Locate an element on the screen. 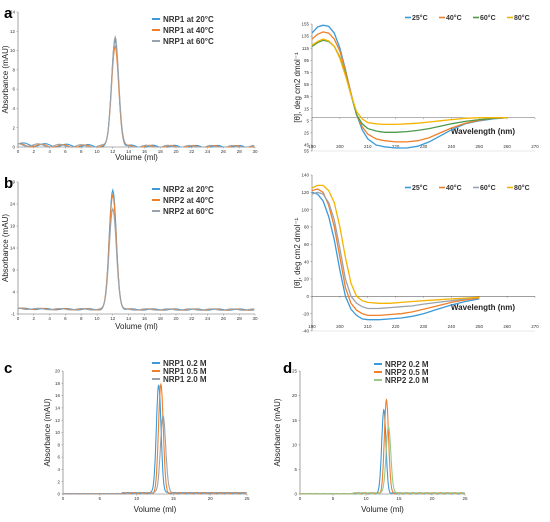 This screenshot has width=550, height=522. x-tick-label: 210 is located at coordinates (368, 326).